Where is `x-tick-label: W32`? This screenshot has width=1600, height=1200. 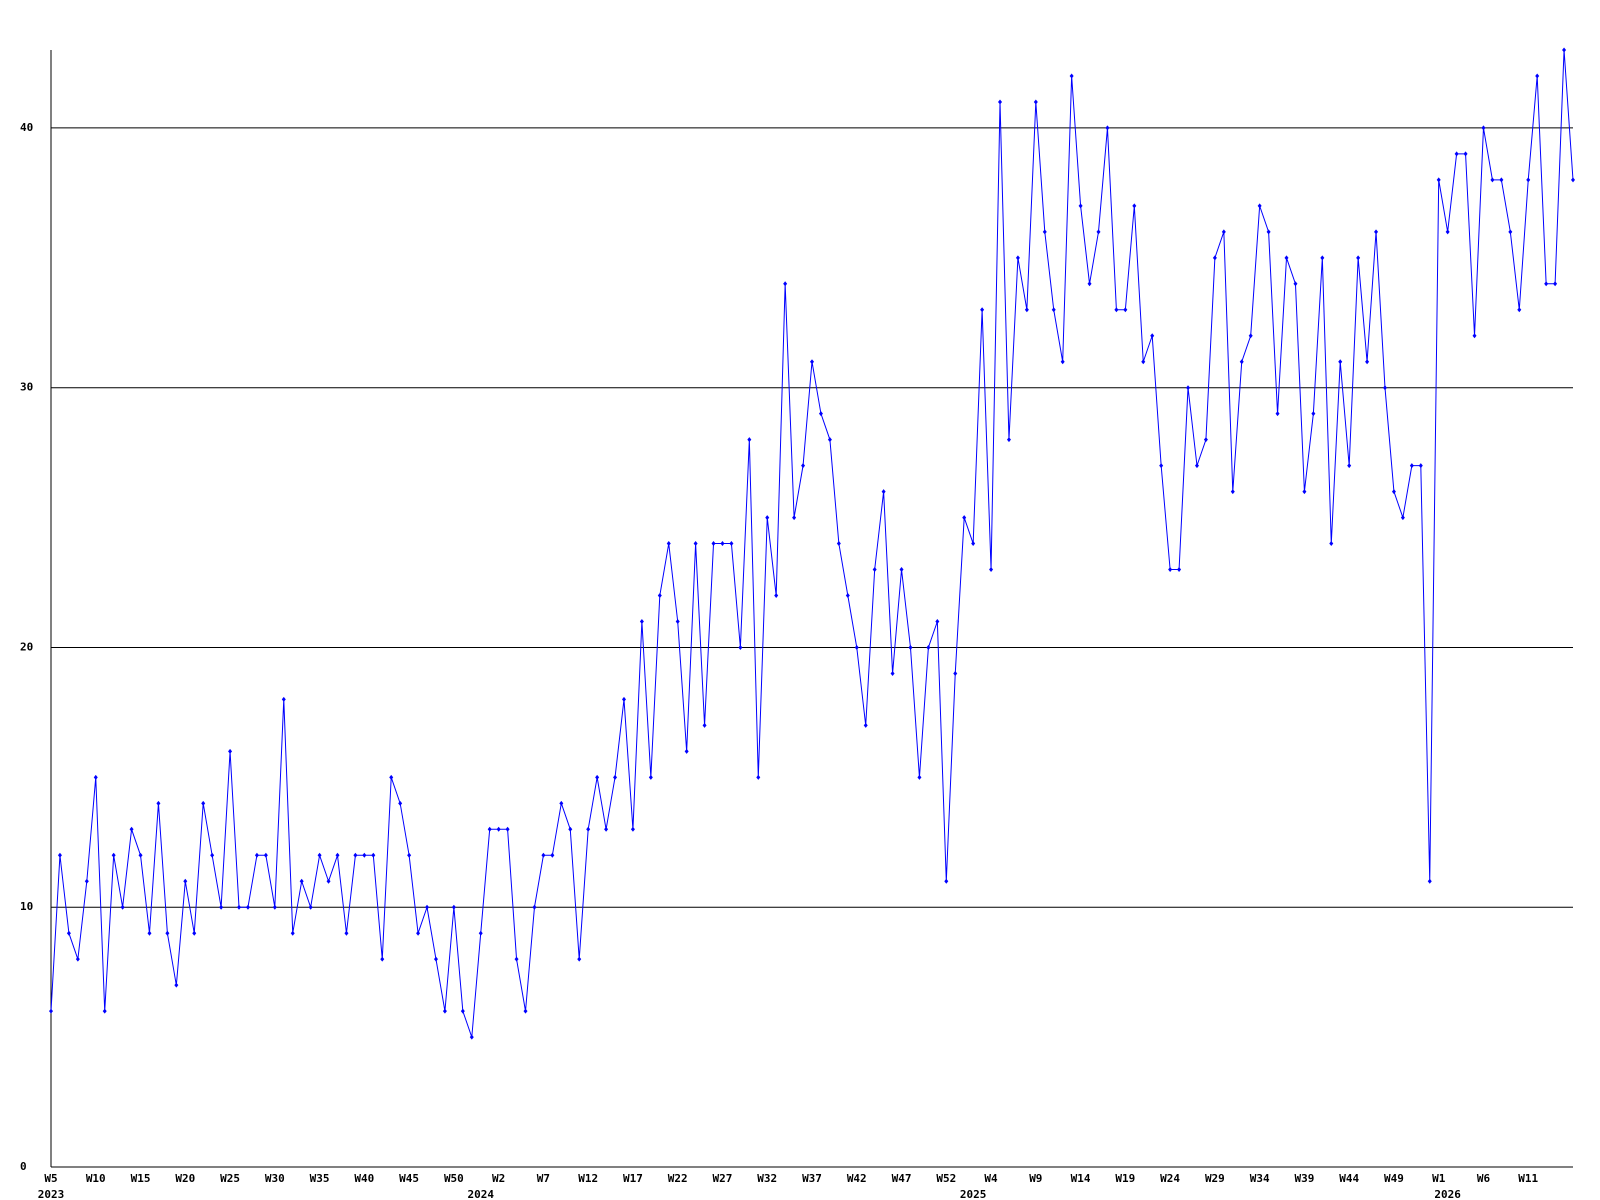
x-tick-label: W32 is located at coordinates (767, 1178).